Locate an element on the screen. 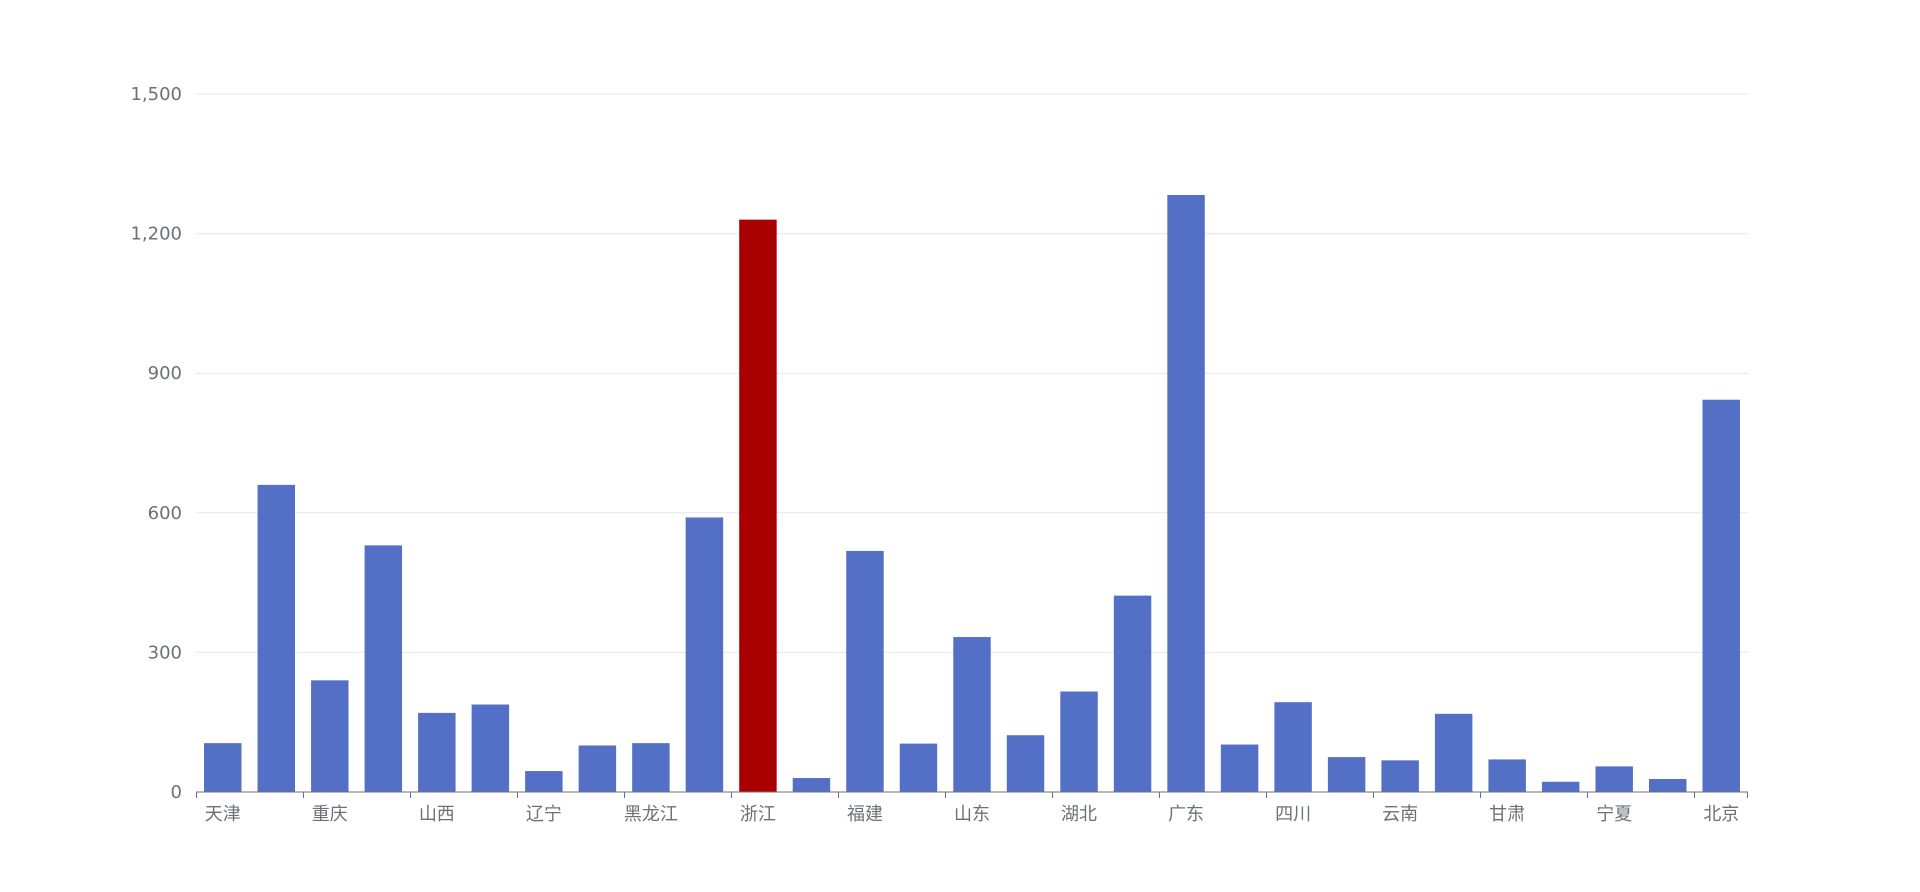  x-tick-label: 浙江 is located at coordinates (758, 814).